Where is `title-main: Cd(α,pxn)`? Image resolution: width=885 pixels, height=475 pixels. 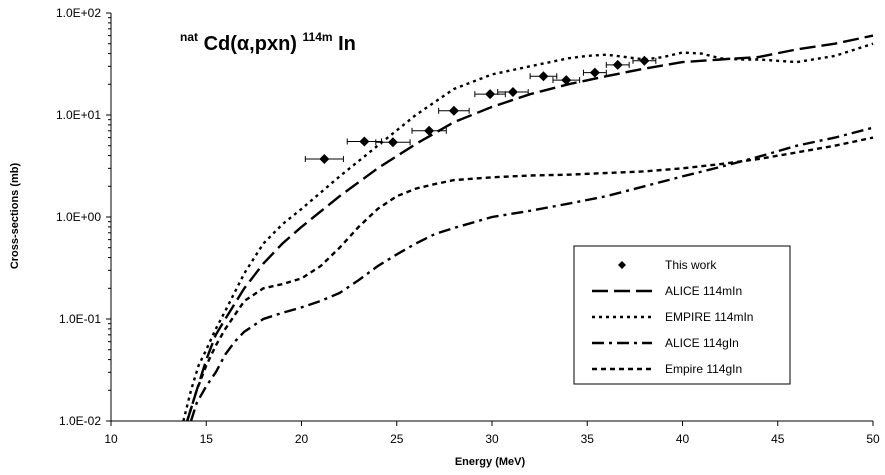
title-main: Cd(α,pxn) is located at coordinates (250, 44).